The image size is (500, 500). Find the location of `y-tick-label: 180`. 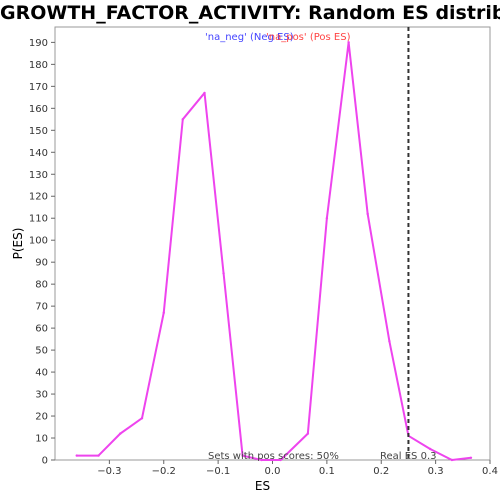

y-tick-label: 180 is located at coordinates (38, 65).